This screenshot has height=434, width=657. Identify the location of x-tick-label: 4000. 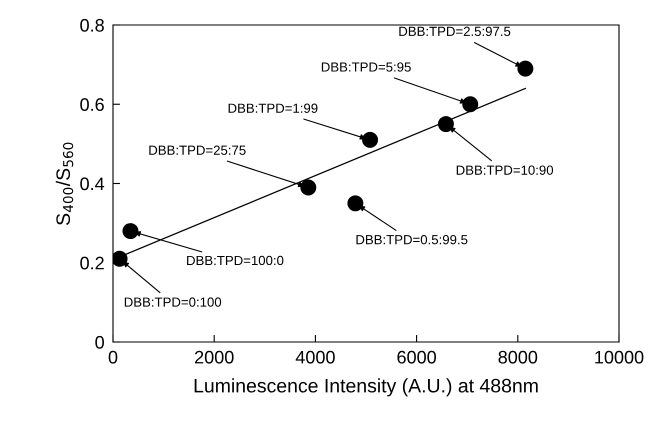
(315, 357).